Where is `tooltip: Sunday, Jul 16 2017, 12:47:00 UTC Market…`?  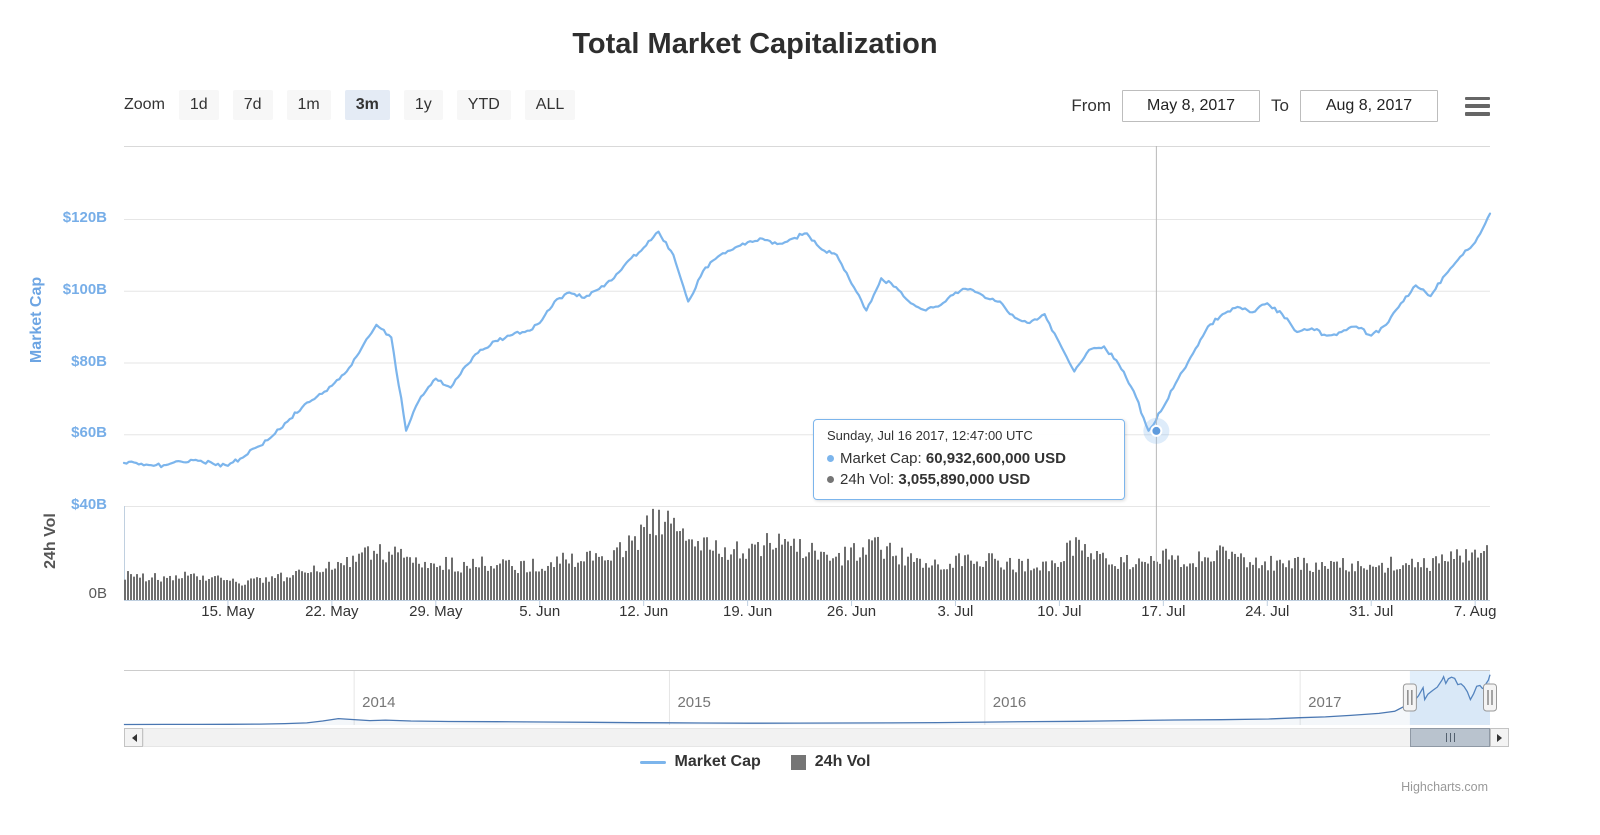
tooltip: Sunday, Jul 16 2017, 12:47:00 UTC Market… is located at coordinates (969, 459).